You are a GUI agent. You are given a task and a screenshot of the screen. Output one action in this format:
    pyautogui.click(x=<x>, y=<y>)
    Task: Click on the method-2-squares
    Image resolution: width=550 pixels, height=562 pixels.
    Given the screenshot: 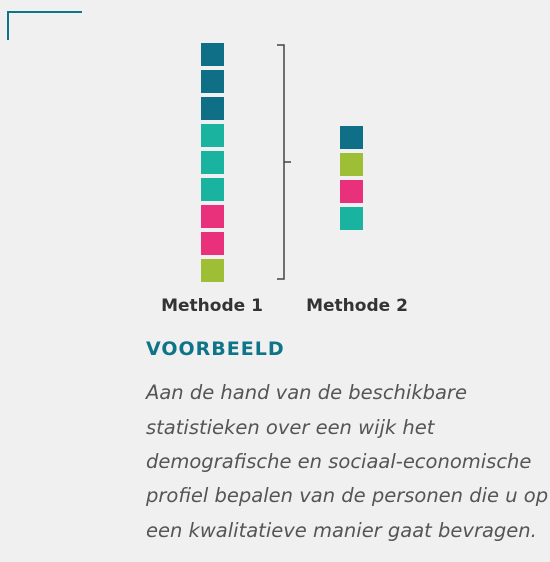 What is the action you would take?
    pyautogui.click(x=351, y=178)
    